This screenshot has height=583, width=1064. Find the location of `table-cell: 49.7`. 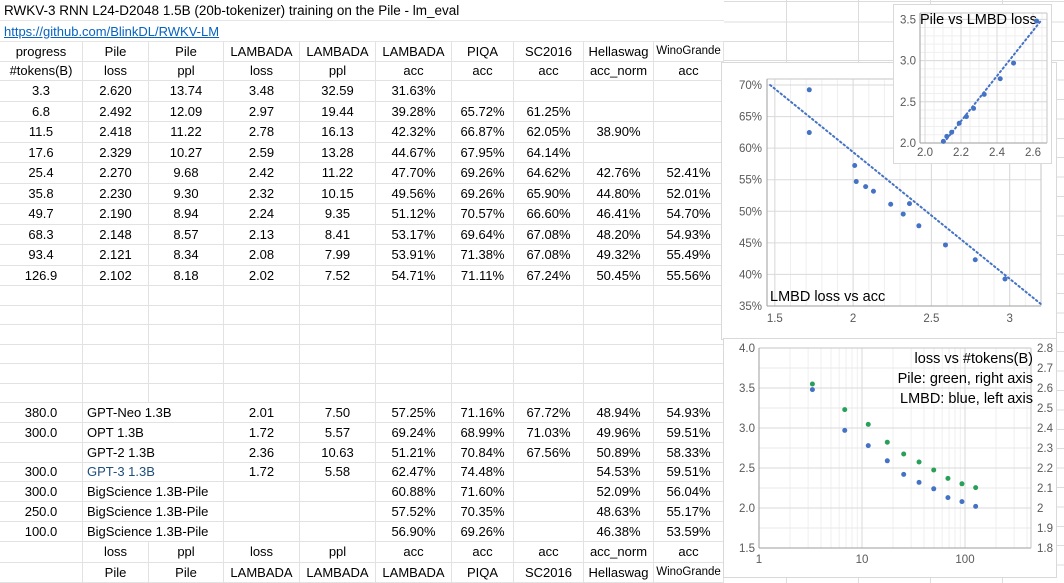

table-cell: 49.7 is located at coordinates (41, 214).